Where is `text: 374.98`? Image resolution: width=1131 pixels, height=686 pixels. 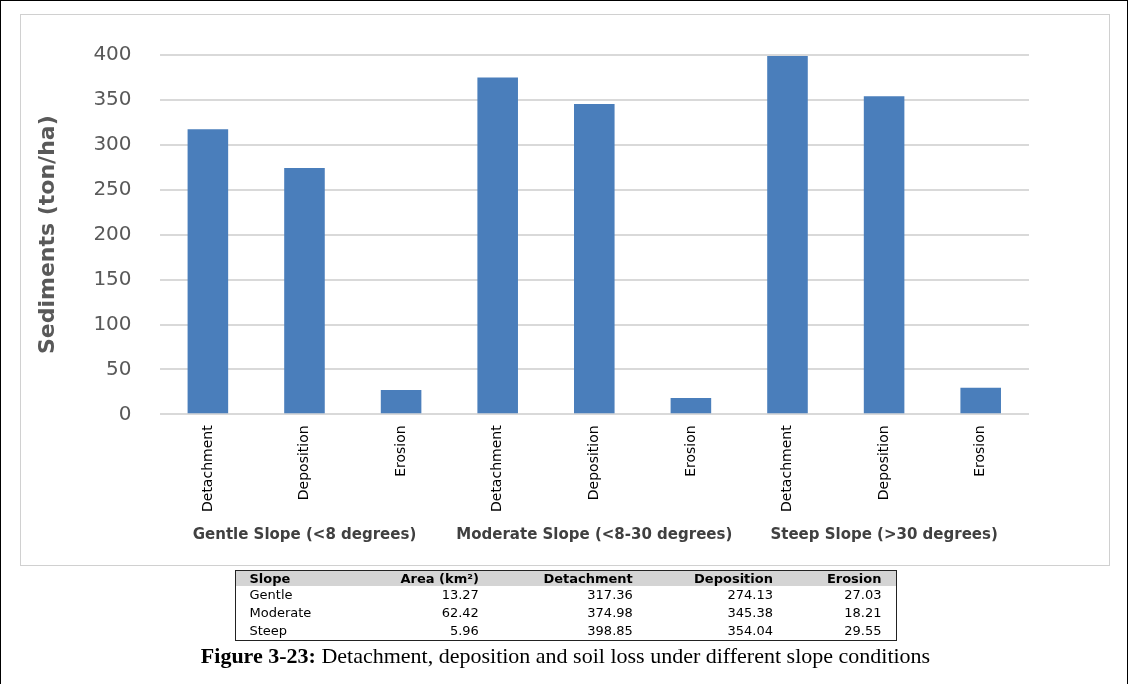
text: 374.98 is located at coordinates (610, 613).